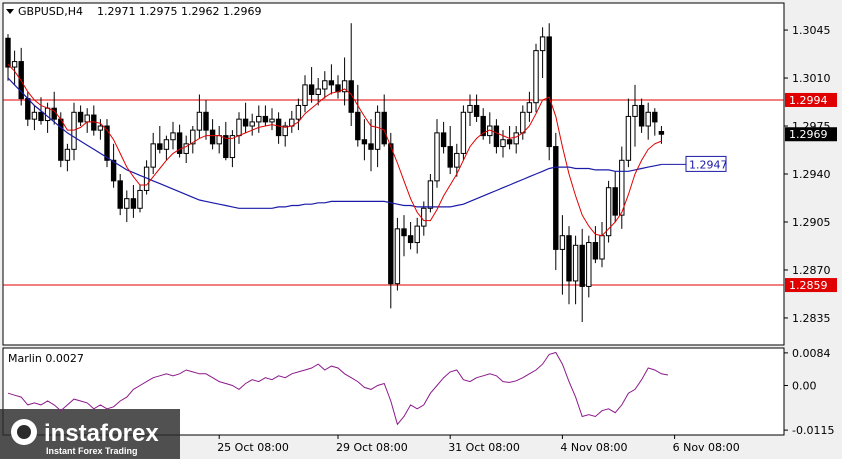  I want to click on current-price-text: 1.2969, so click(808, 134).